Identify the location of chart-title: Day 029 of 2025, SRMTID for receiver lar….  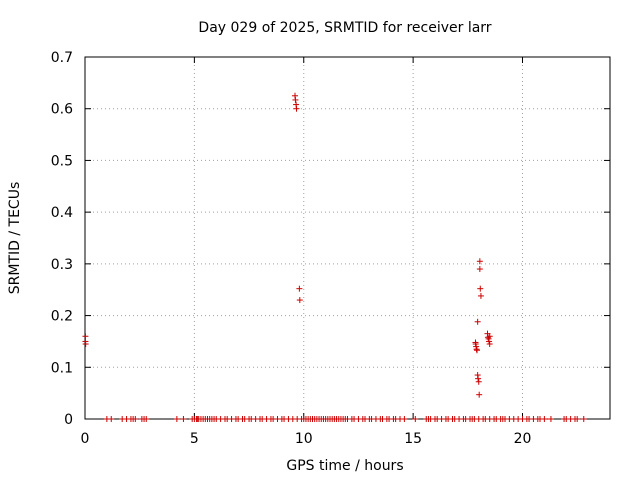
(344, 28).